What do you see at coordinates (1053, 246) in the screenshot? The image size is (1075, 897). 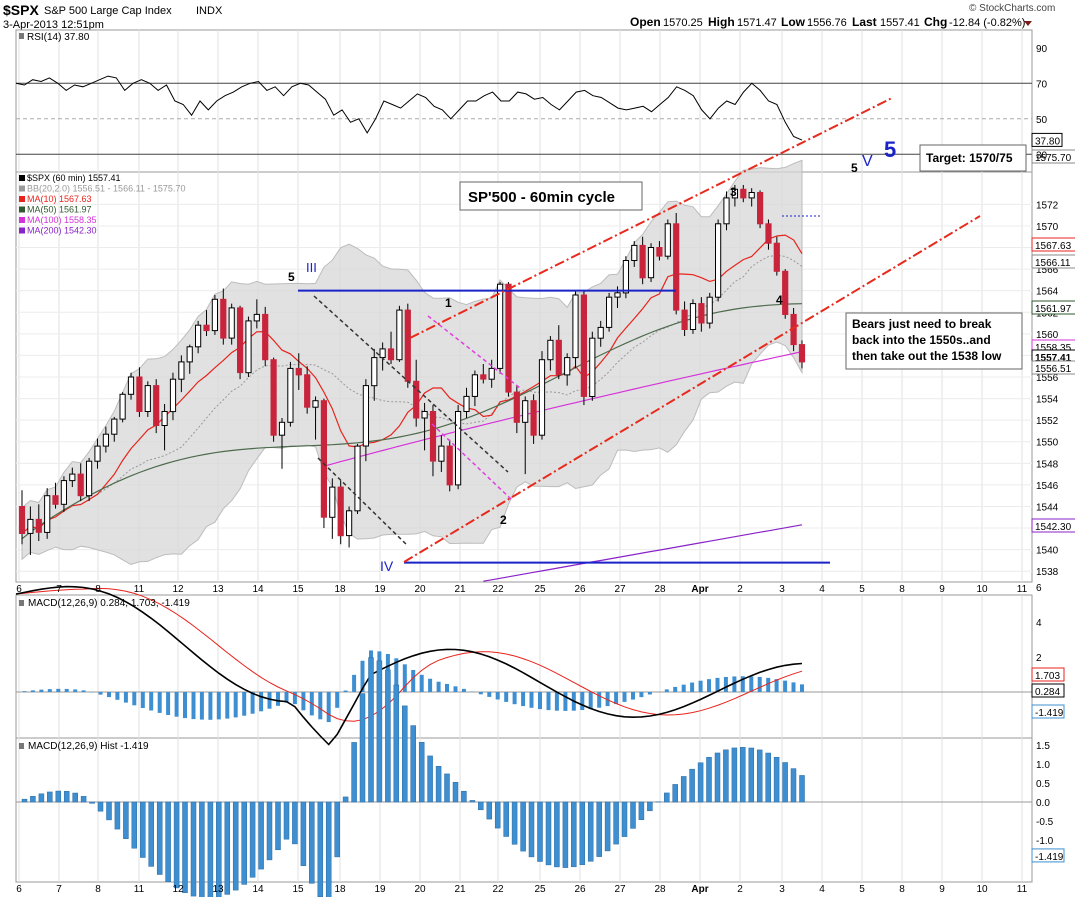 I see `price-tag-label: 1567.63` at bounding box center [1053, 246].